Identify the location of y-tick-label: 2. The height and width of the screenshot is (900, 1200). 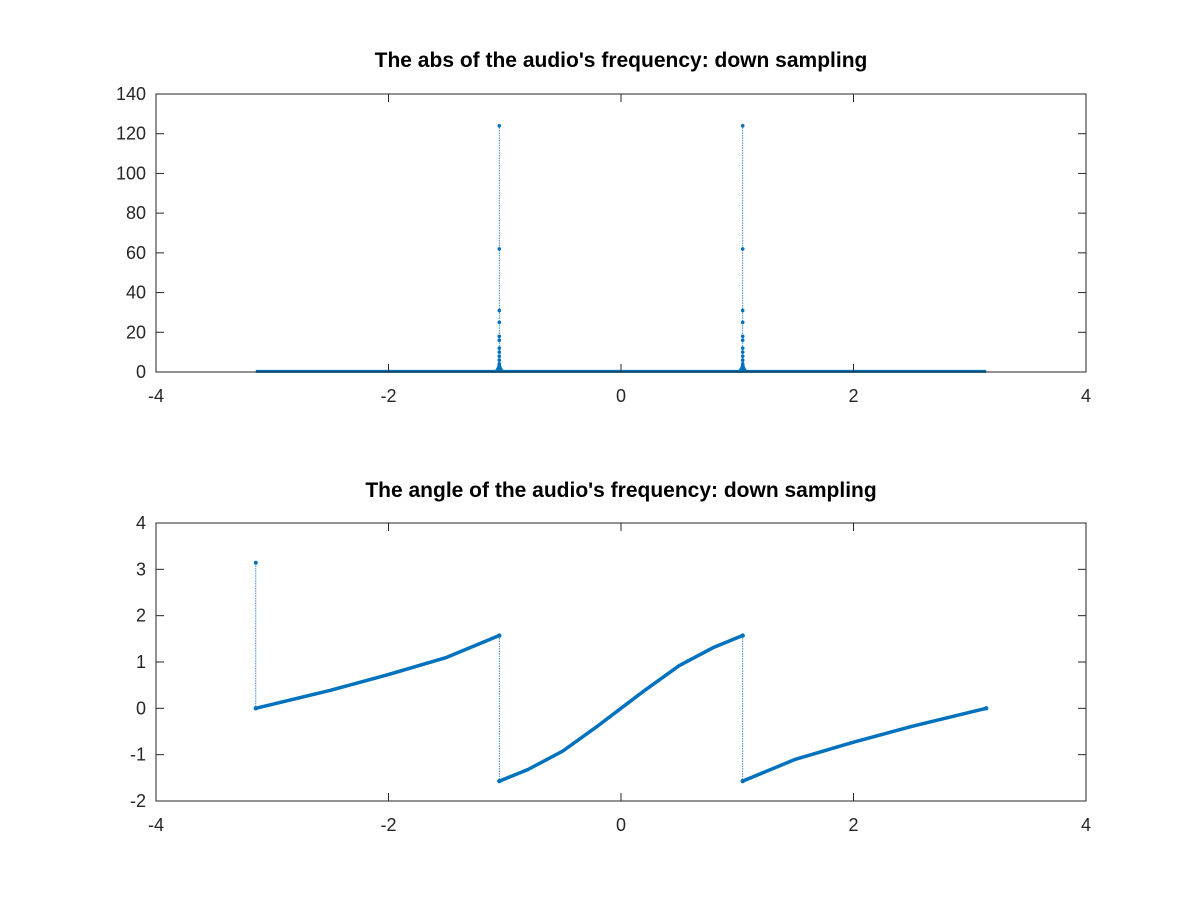
(141, 616).